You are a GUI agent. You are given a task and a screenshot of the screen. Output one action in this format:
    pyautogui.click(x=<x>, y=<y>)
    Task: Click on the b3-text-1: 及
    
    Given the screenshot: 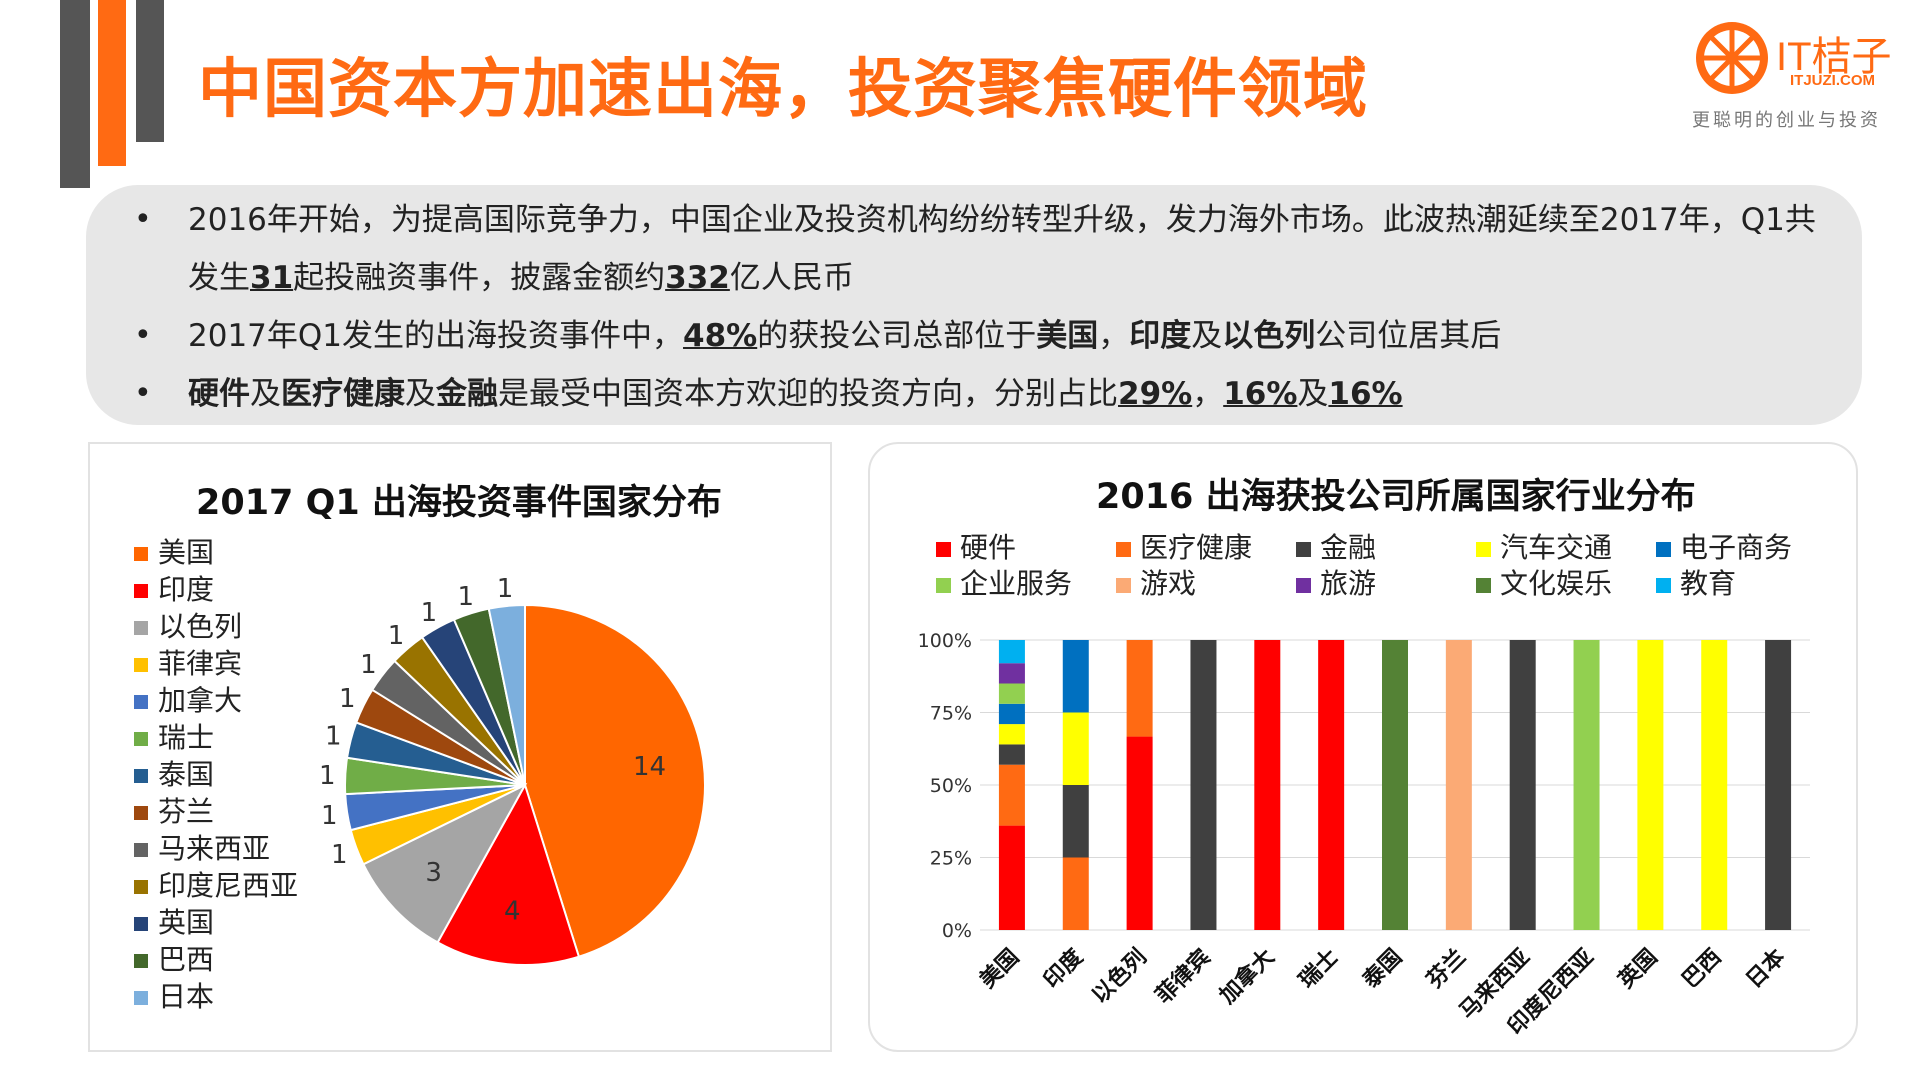 What is the action you would take?
    pyautogui.click(x=265, y=394)
    